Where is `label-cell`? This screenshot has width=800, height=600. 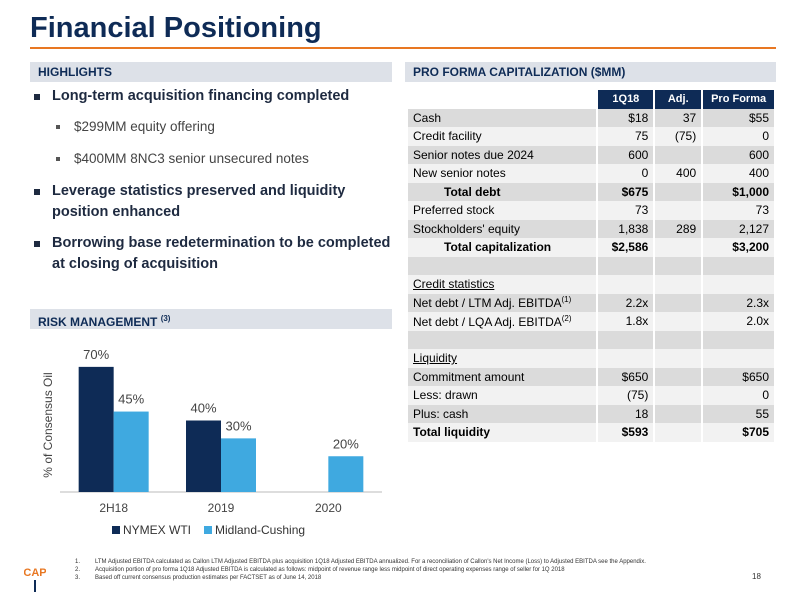 label-cell is located at coordinates (503, 339).